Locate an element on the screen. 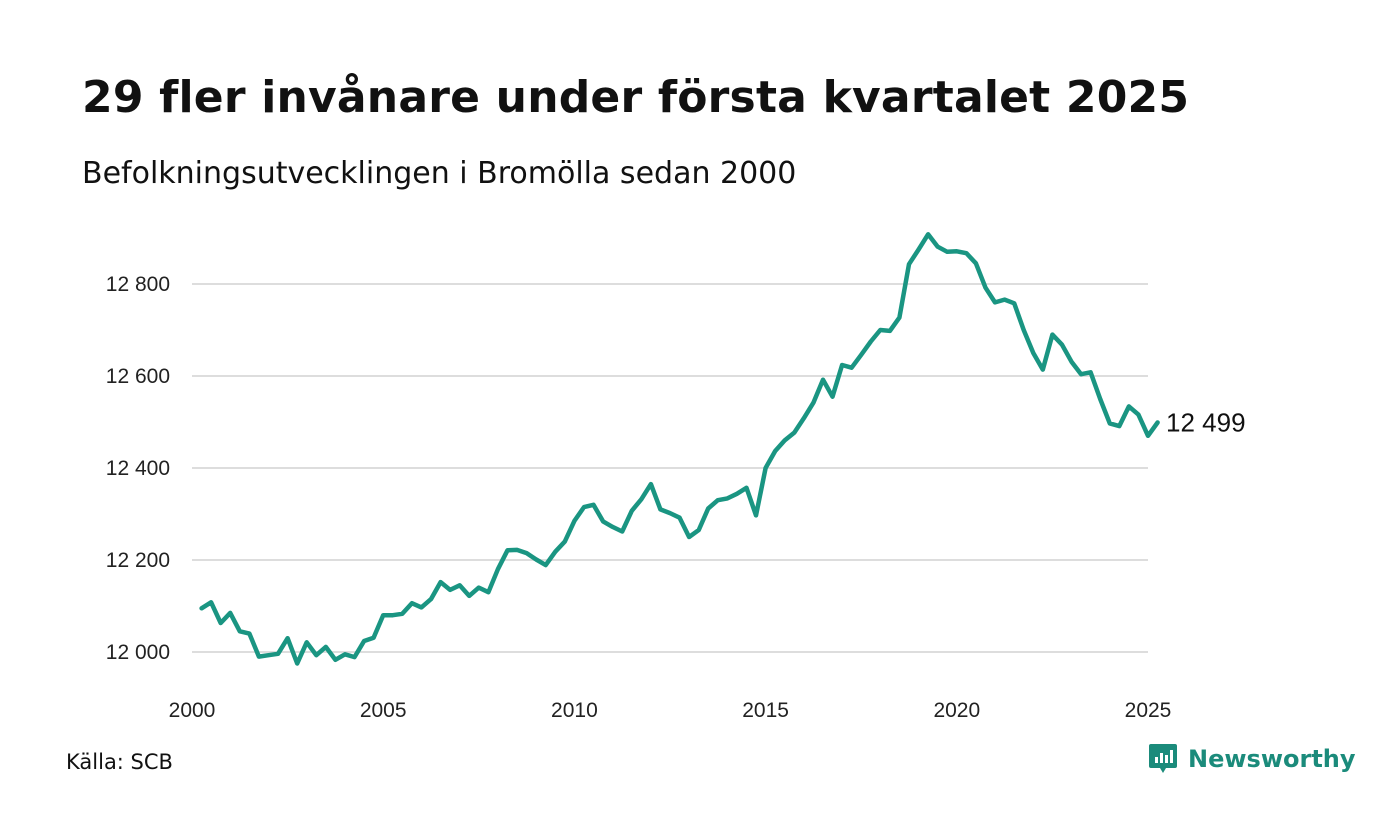 The width and height of the screenshot is (1400, 840). newsworthy-logo-icon is located at coordinates (1163, 758).